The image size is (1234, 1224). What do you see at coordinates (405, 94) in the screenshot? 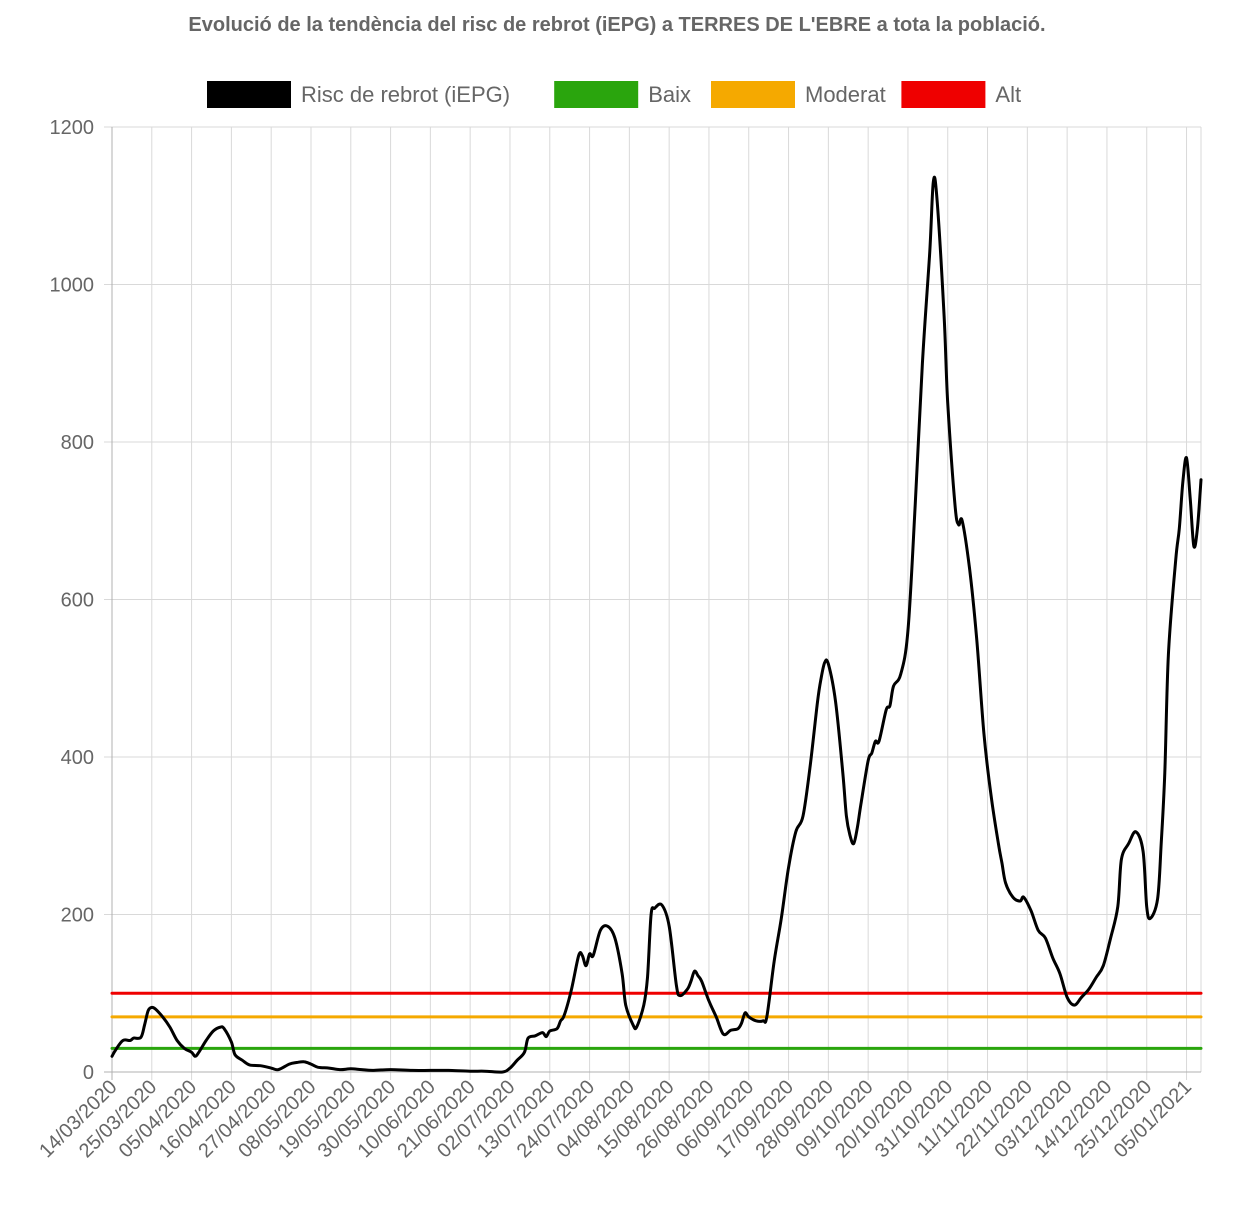
I see `legend-label-risc-de-rebrot-iepg: Risc de rebrot (iEPG)` at bounding box center [405, 94].